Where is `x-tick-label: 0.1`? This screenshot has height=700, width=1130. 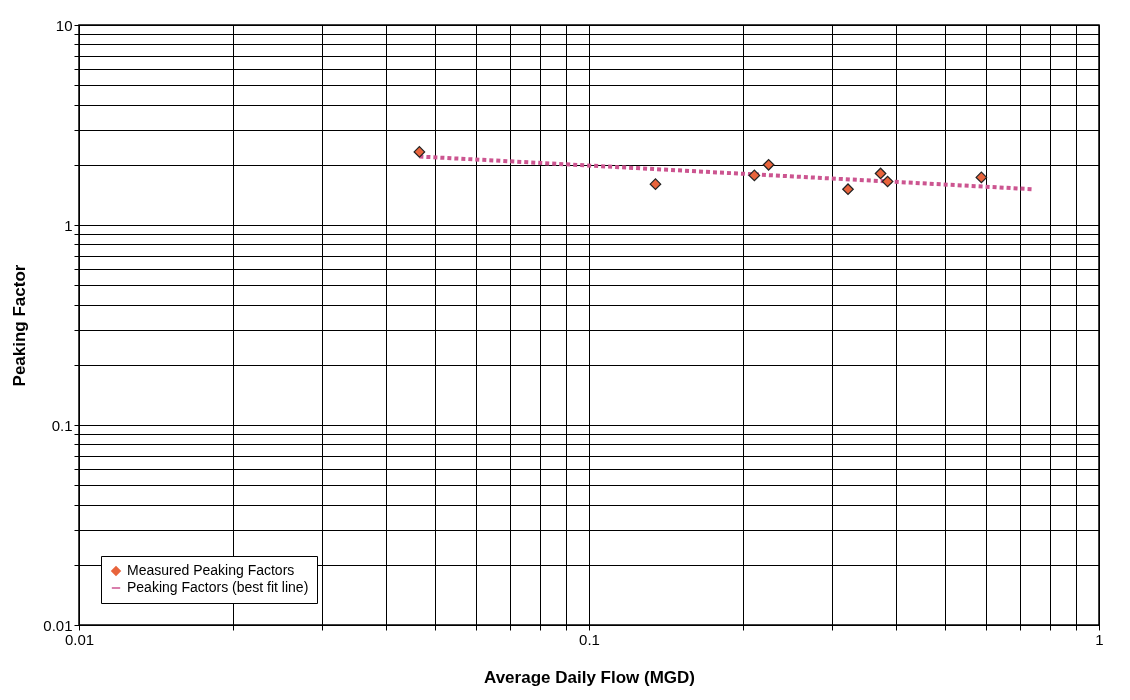
x-tick-label: 0.1 is located at coordinates (589, 639).